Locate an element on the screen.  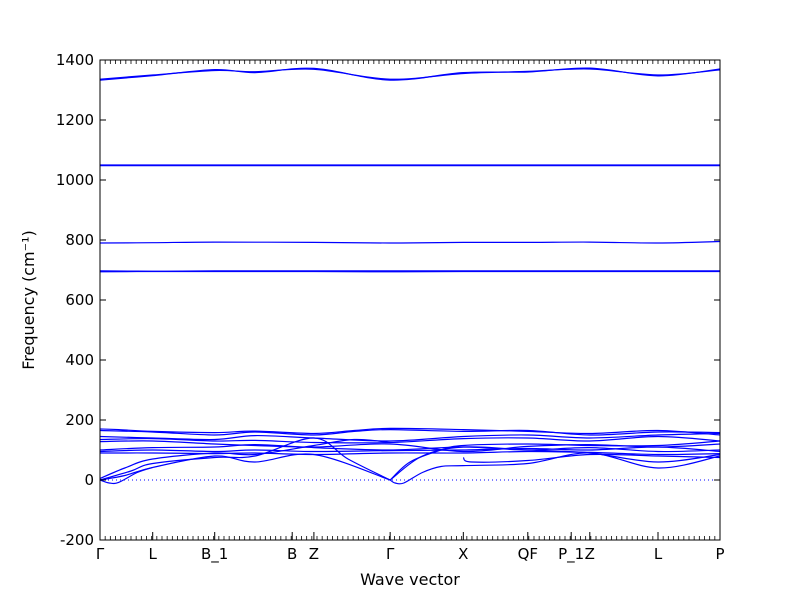
y-tick-label: 800 is located at coordinates (79, 240).